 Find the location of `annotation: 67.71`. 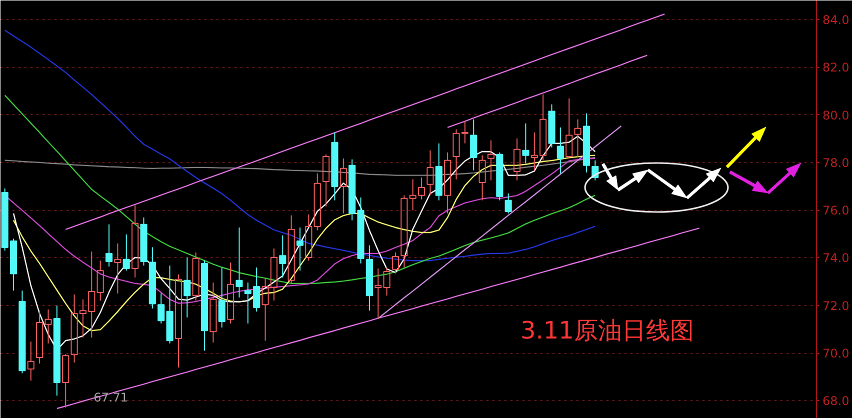

annotation: 67.71 is located at coordinates (111, 397).